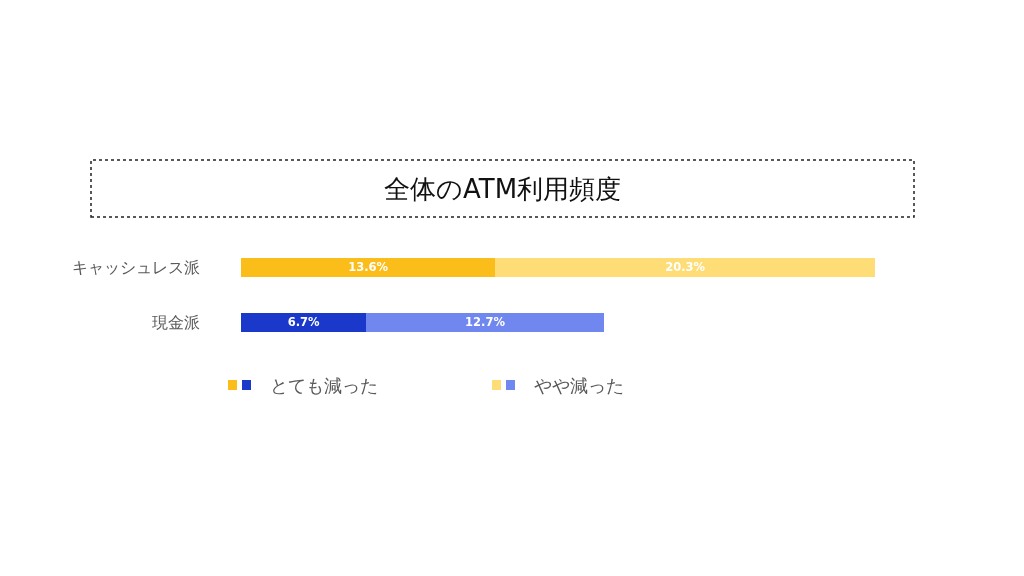 This screenshot has width=1024, height=576. What do you see at coordinates (579, 385) in the screenshot?
I see `legend-label: やや減った` at bounding box center [579, 385].